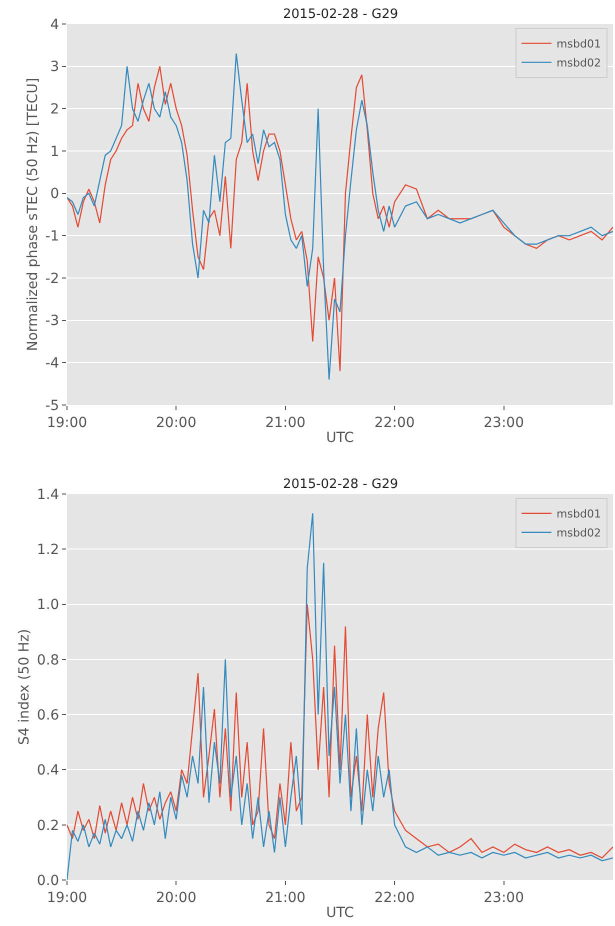 This screenshot has height=926, width=615. Describe the element at coordinates (48, 826) in the screenshot. I see `y-tick-label: 0.2` at that location.